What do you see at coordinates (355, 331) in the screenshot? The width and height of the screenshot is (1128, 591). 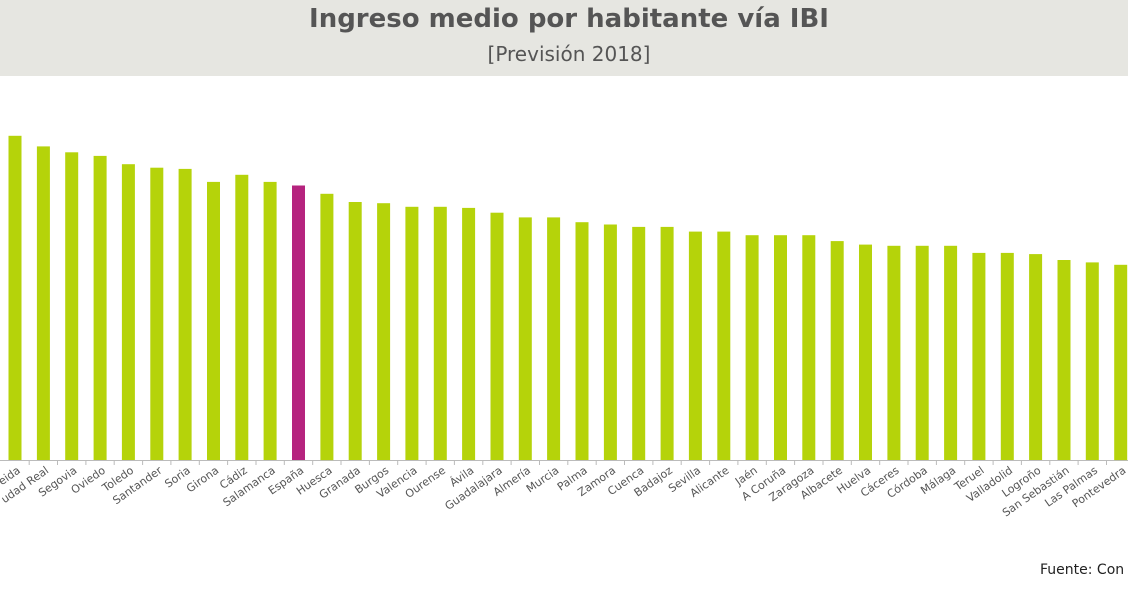 I see `bar-Granada` at bounding box center [355, 331].